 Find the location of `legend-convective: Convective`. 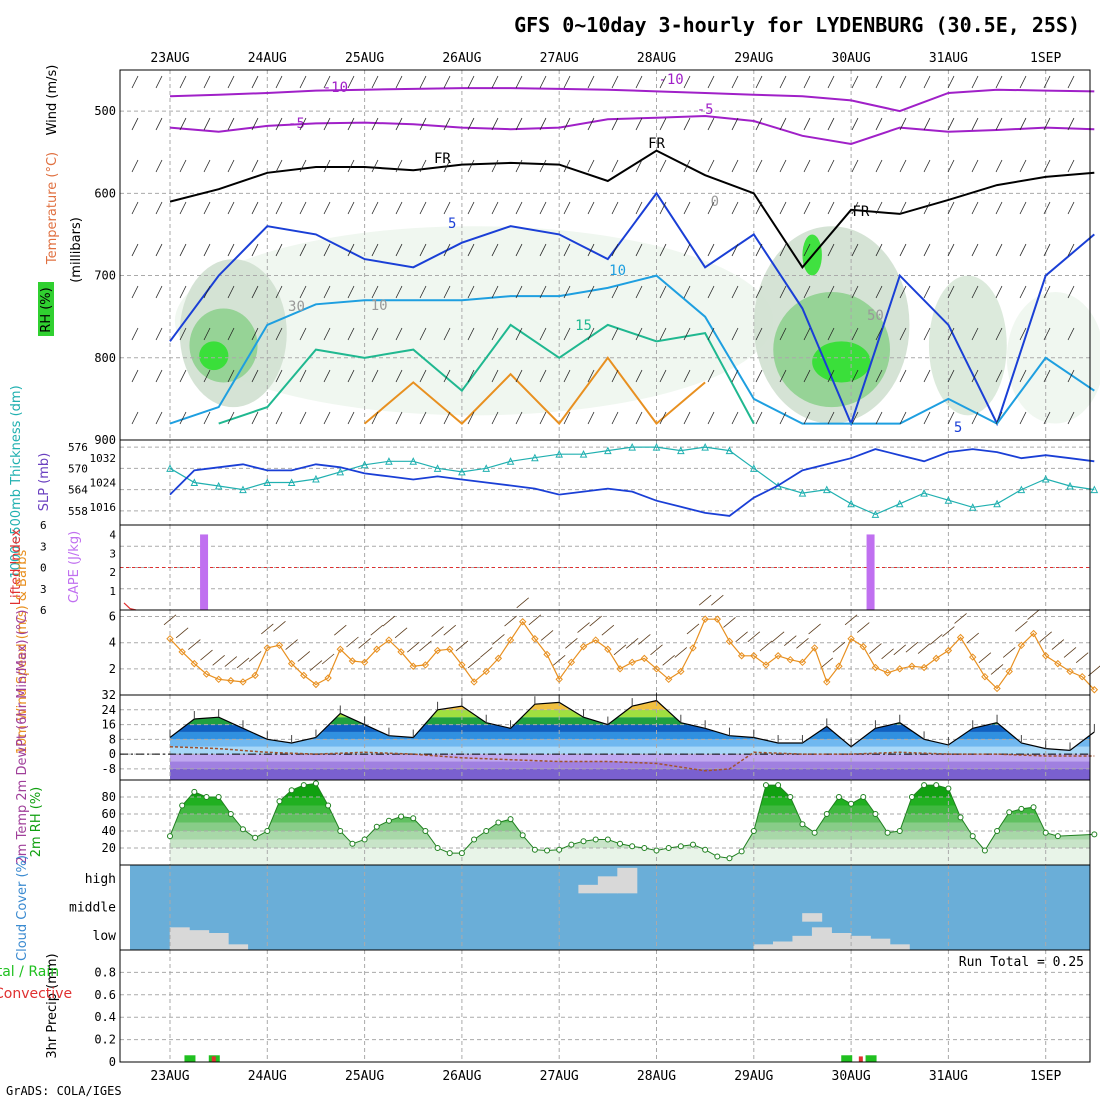

legend-convective: Convective is located at coordinates (36, 994).